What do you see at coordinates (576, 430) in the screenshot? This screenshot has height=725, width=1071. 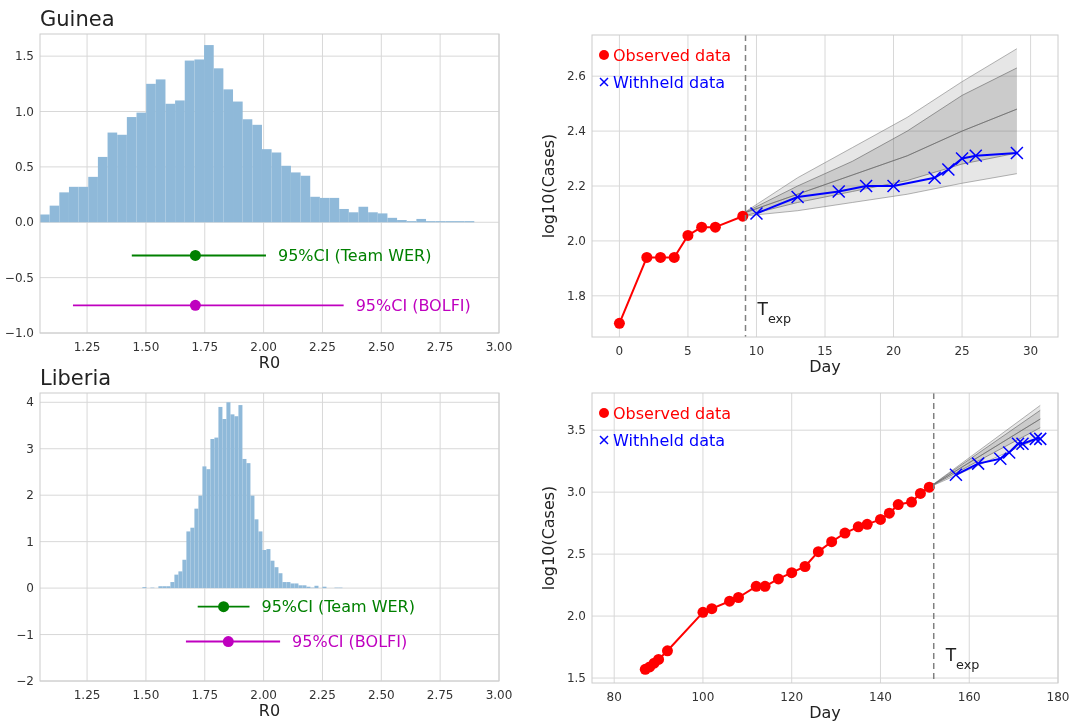 I see `y-tick-label: 3.5` at bounding box center [576, 430].